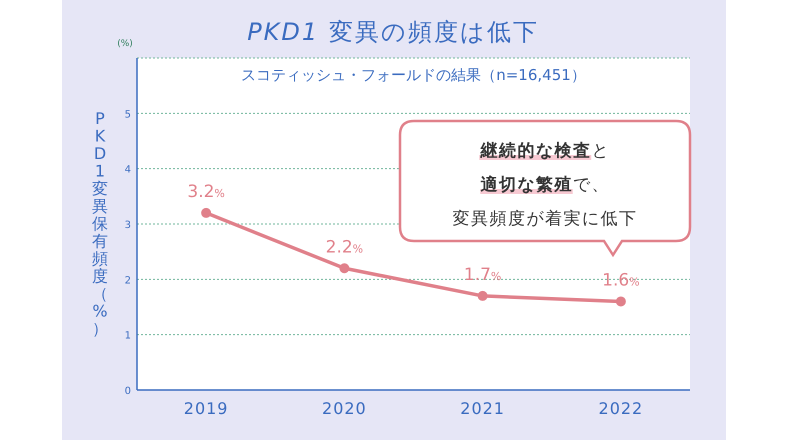 This screenshot has width=786, height=440. I want to click on data-label: 2.2%, so click(345, 247).